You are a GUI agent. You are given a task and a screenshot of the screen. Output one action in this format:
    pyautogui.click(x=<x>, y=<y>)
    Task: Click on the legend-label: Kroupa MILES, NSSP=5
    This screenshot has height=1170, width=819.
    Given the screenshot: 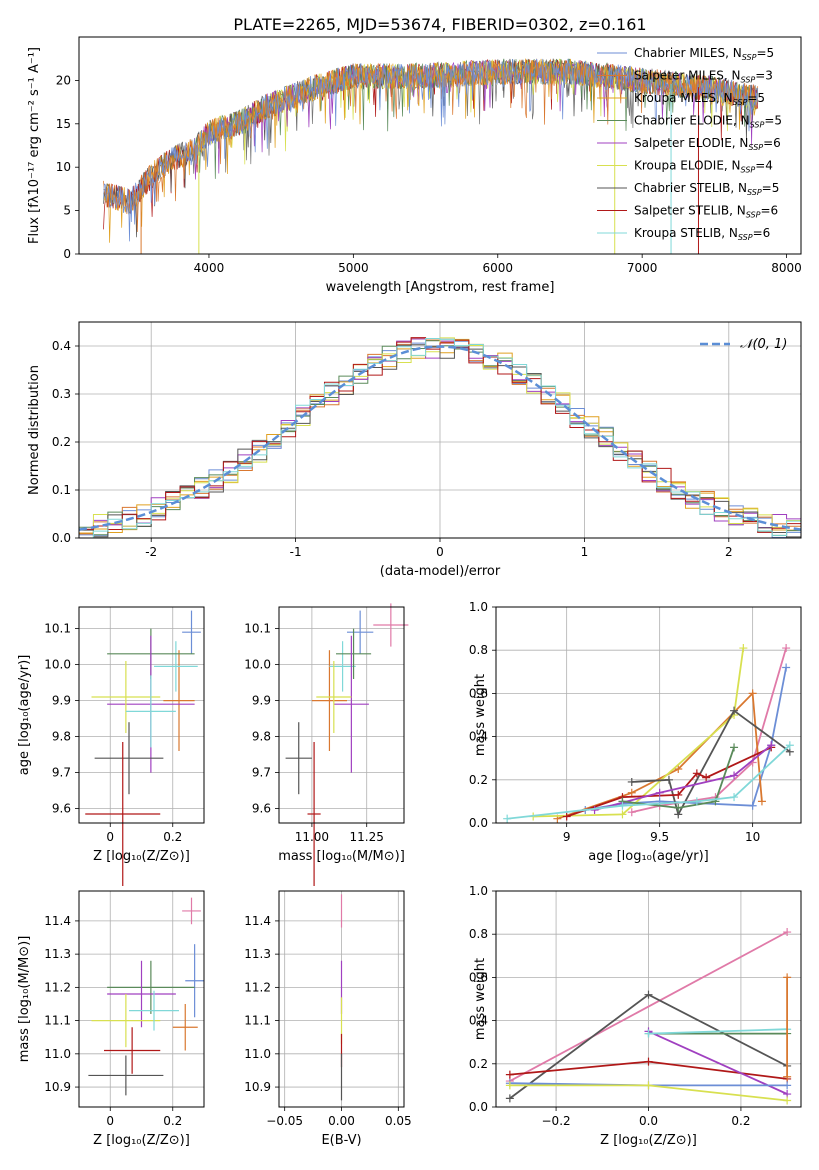 What is the action you would take?
    pyautogui.click(x=699, y=99)
    